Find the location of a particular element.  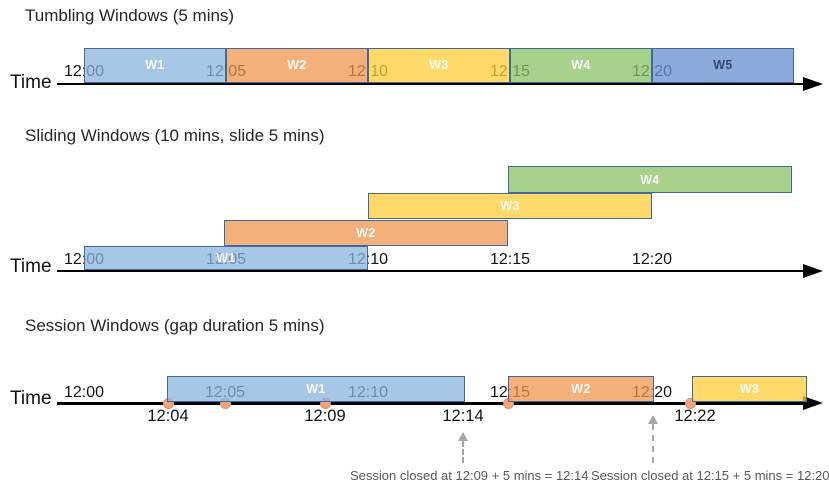

sliding-window-w3: W3 is located at coordinates (510, 206).